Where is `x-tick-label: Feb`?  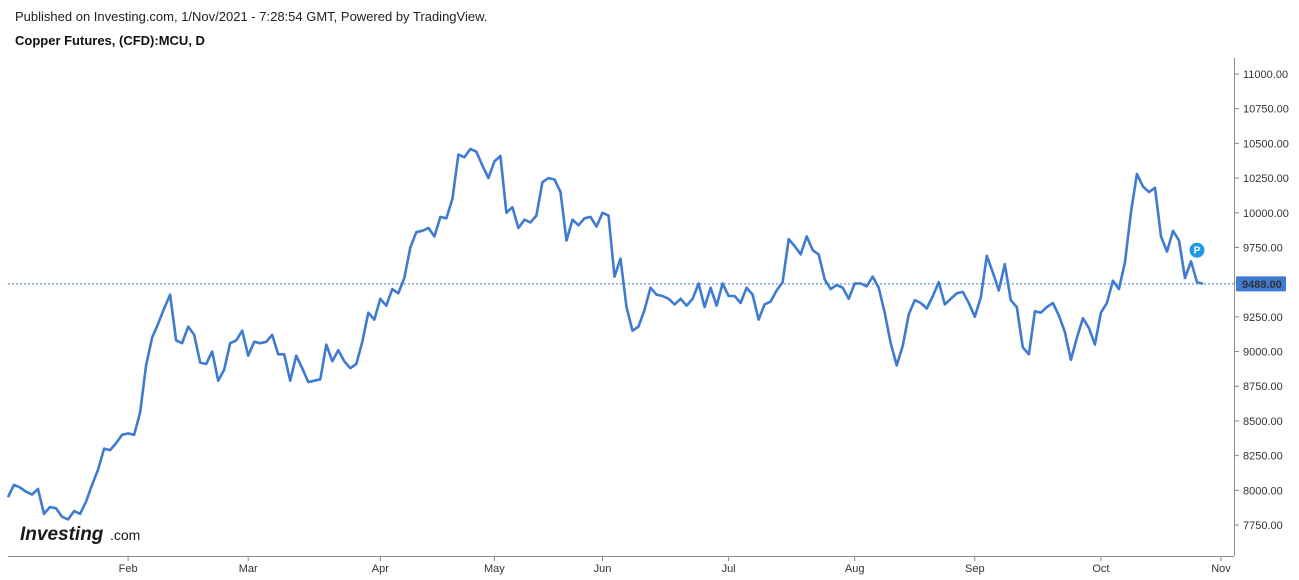
x-tick-label: Feb is located at coordinates (128, 569).